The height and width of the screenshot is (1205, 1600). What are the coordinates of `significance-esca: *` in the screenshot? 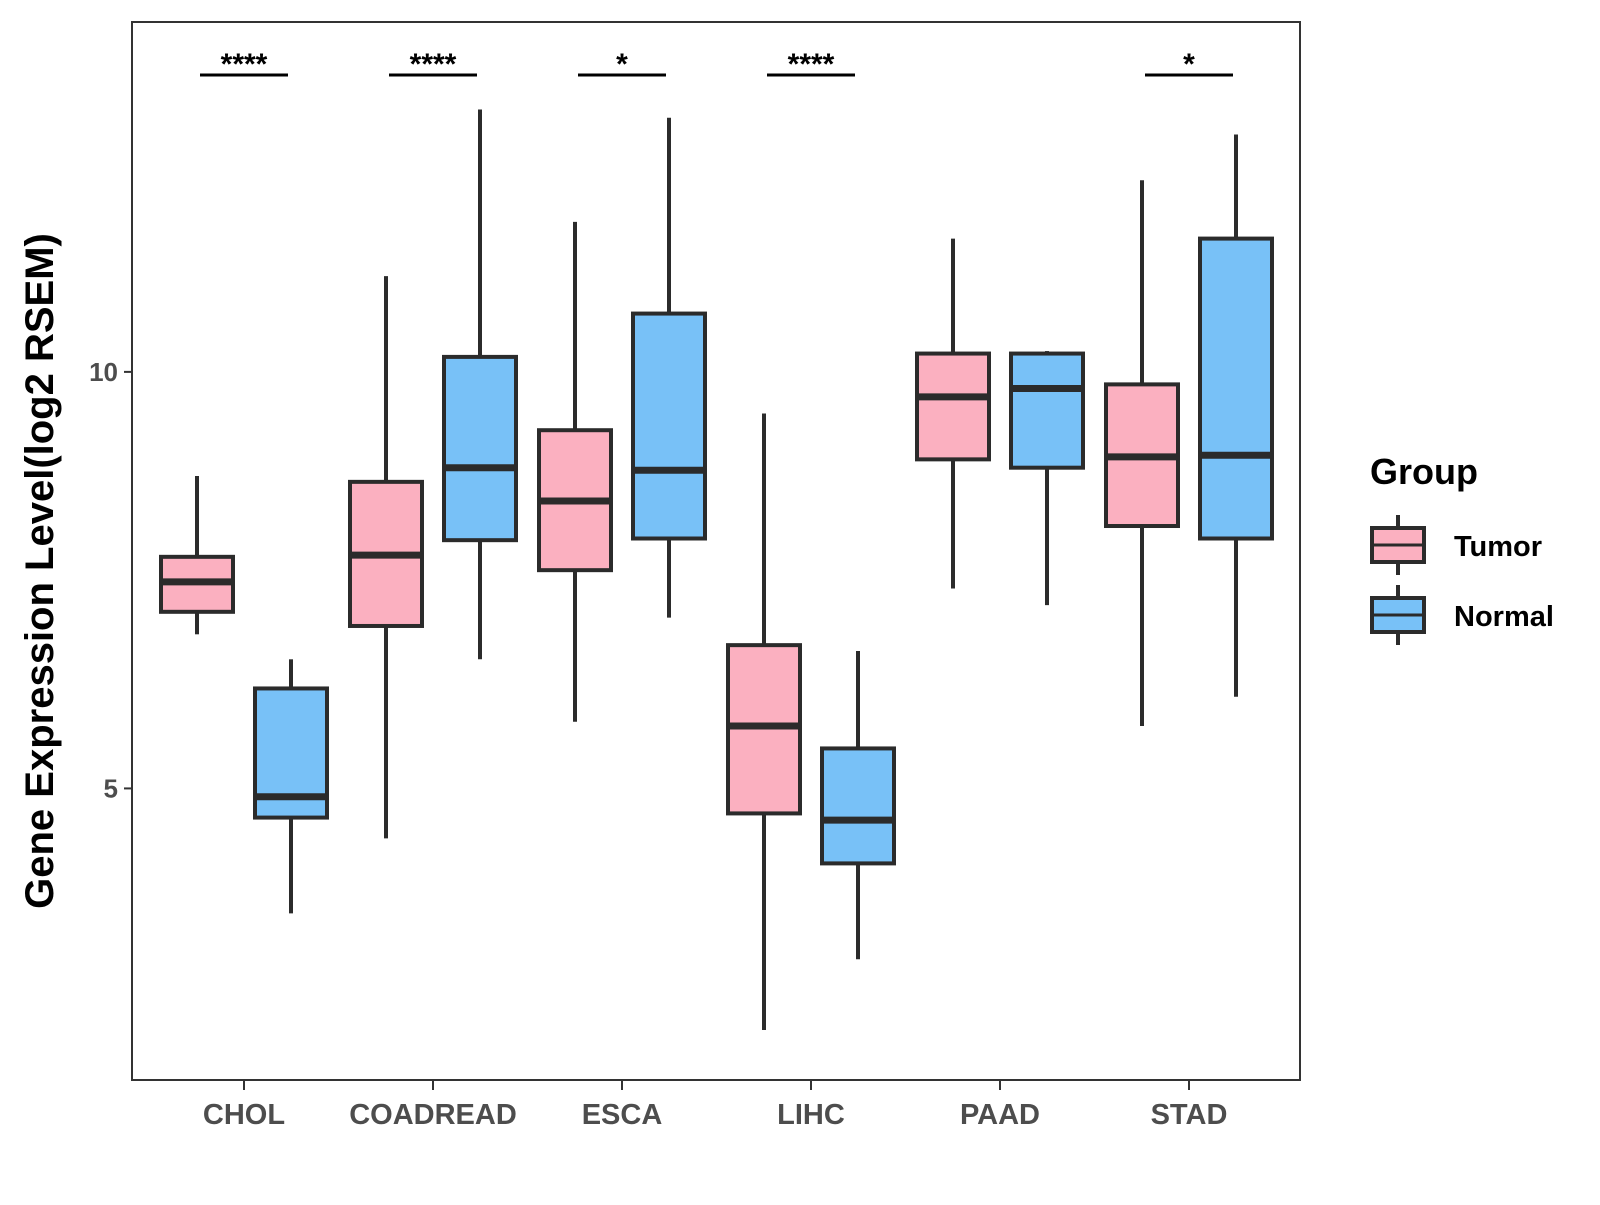 It's located at (622, 64).